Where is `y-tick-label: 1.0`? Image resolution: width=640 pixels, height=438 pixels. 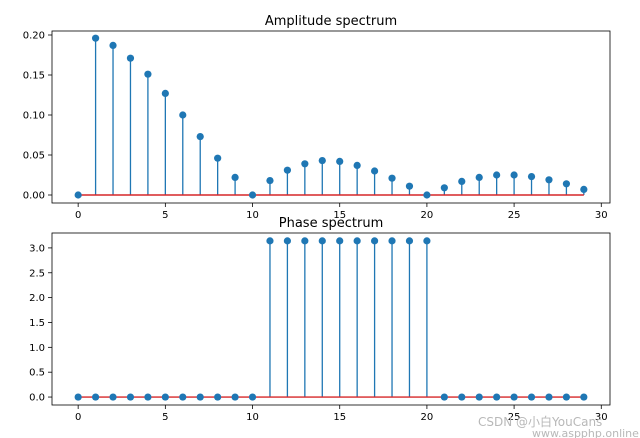 y-tick-label: 1.0 is located at coordinates (37, 348).